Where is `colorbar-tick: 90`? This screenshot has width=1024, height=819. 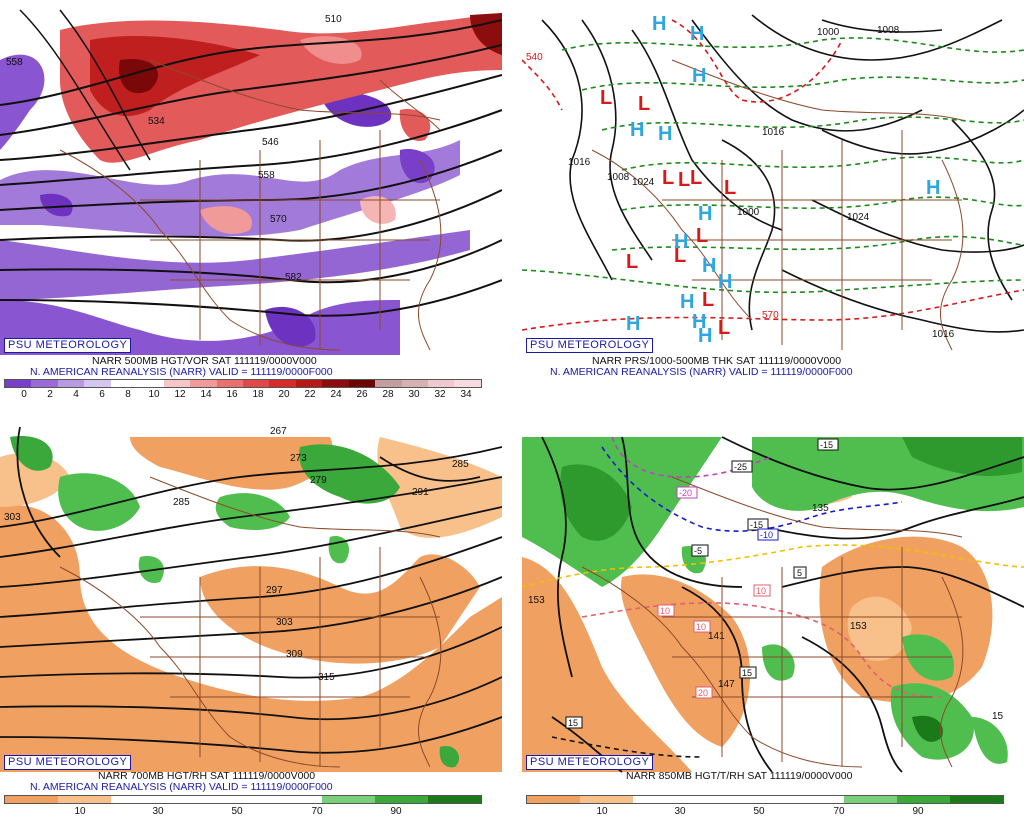 colorbar-tick: 90 is located at coordinates (396, 811).